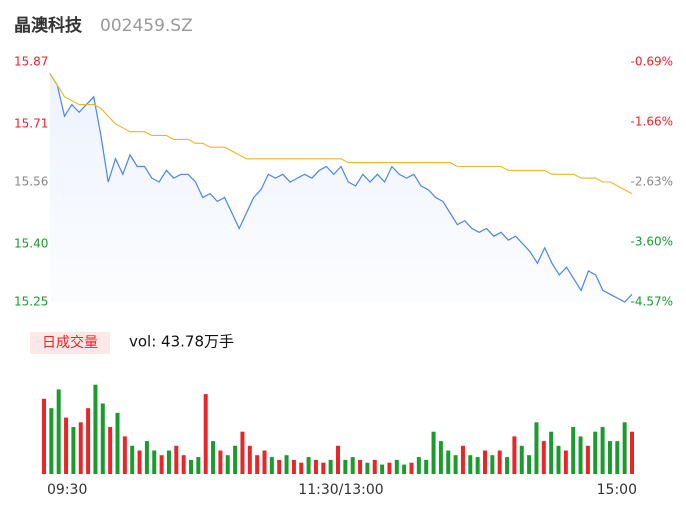  I want to click on volume-badge, so click(70, 343).